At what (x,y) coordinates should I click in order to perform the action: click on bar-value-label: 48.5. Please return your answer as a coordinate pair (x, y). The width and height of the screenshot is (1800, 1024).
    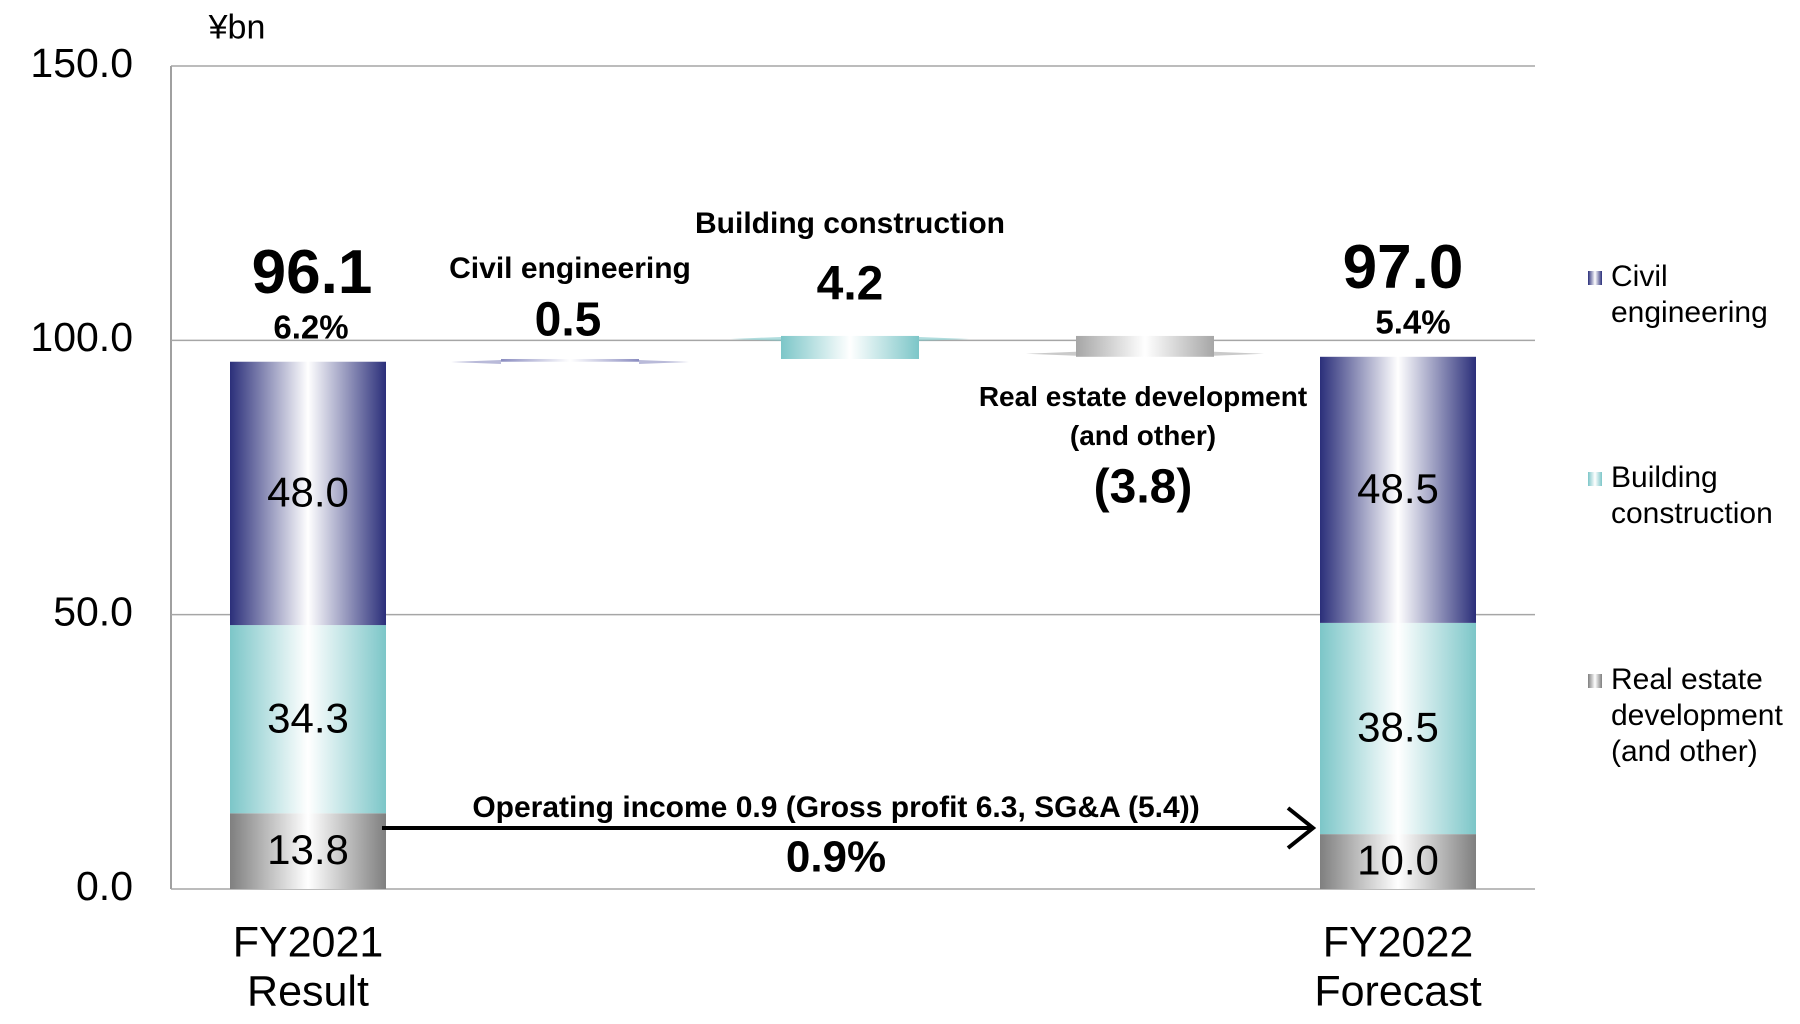
    Looking at the image, I should click on (1398, 488).